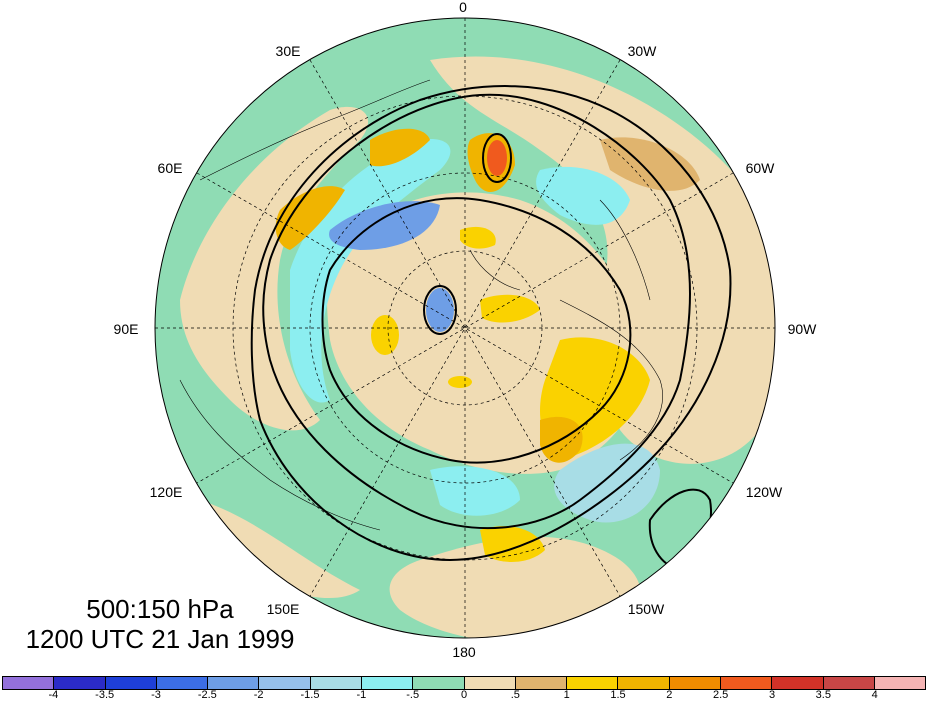  Describe the element at coordinates (258, 695) in the screenshot. I see `colorbar-tick-label: -2` at that location.